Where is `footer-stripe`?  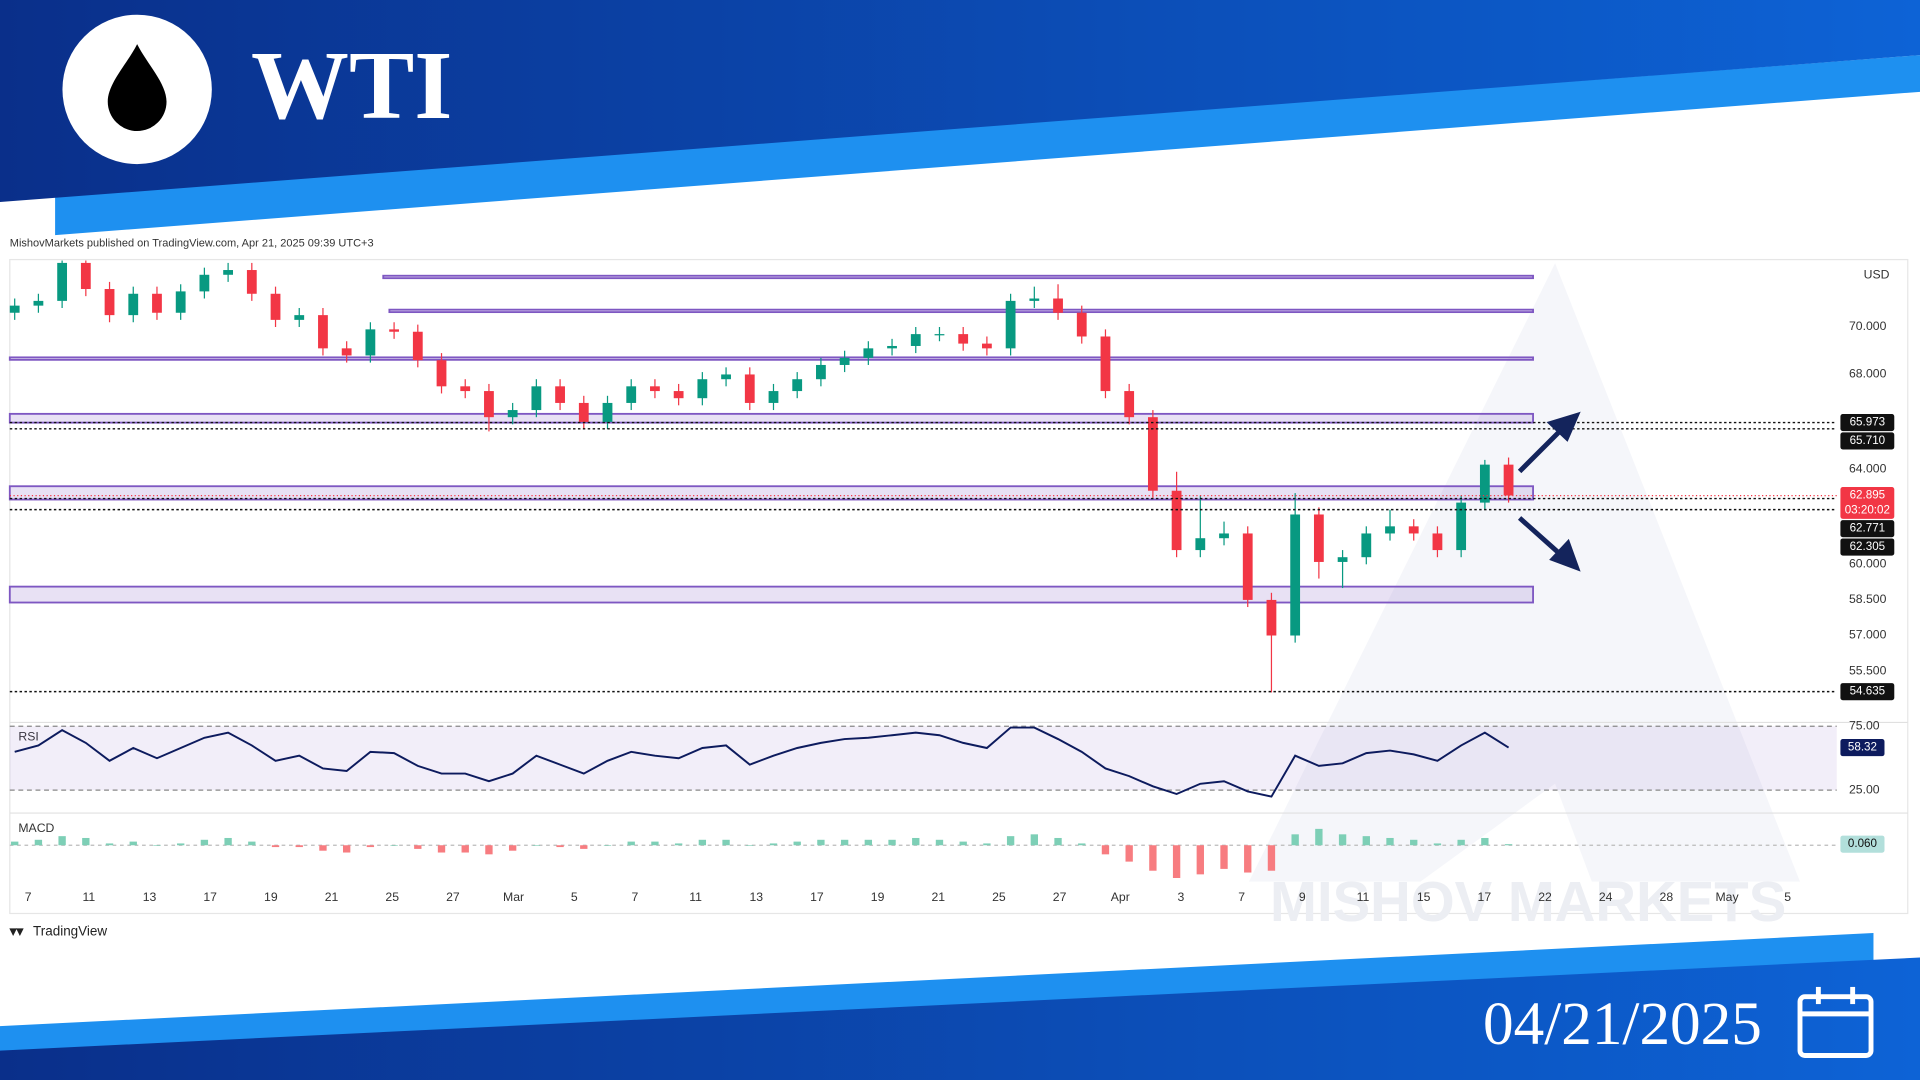 footer-stripe is located at coordinates (937, 994).